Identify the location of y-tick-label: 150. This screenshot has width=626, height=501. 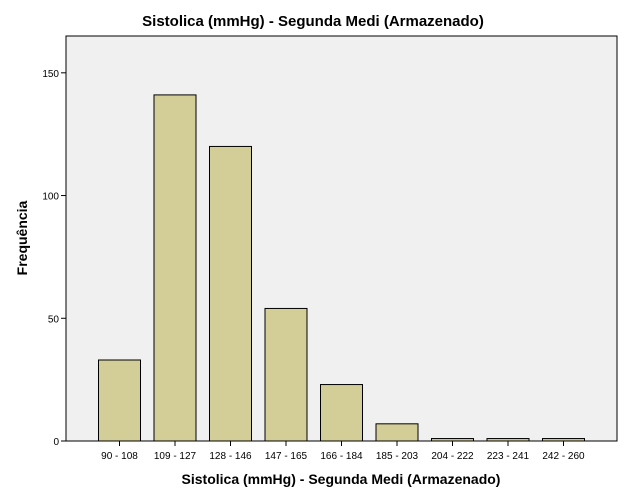
(50, 74).